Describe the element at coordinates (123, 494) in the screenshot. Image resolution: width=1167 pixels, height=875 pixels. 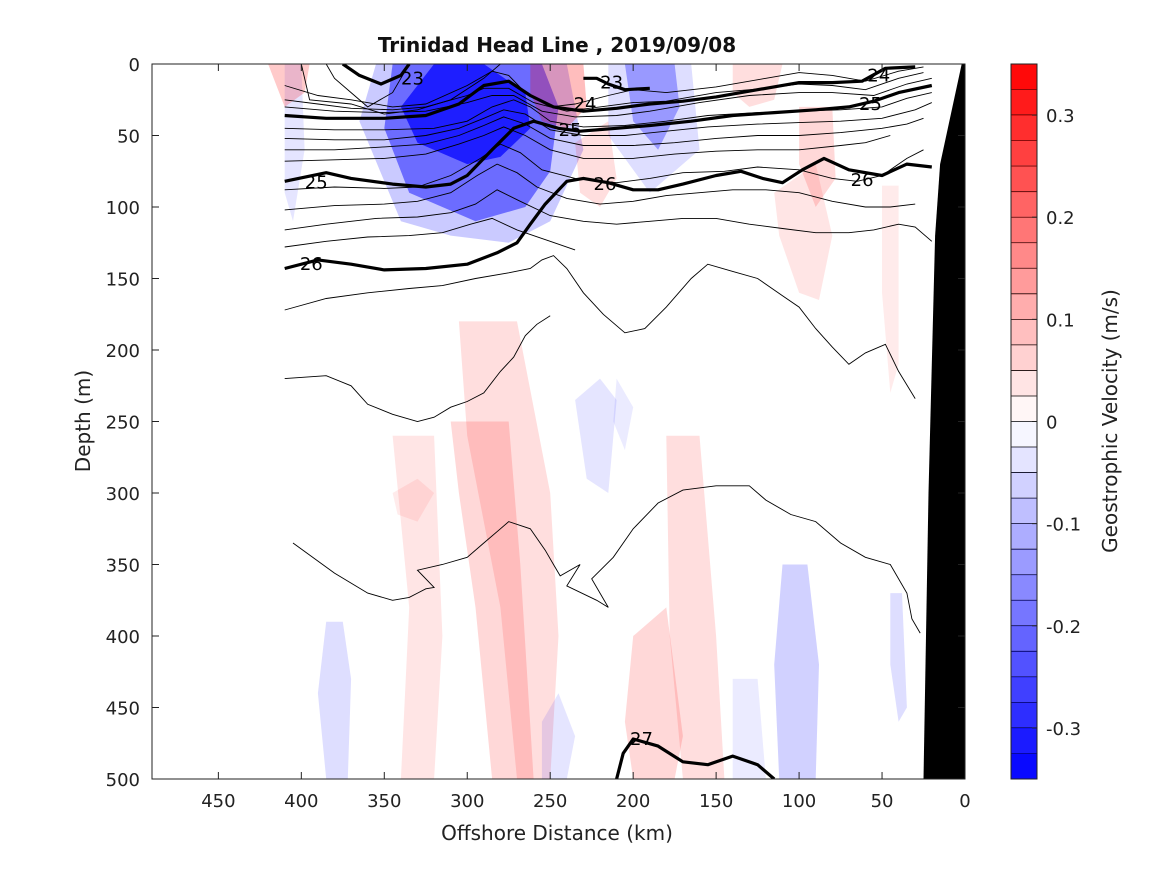
I see `y-tick-label: 300` at that location.